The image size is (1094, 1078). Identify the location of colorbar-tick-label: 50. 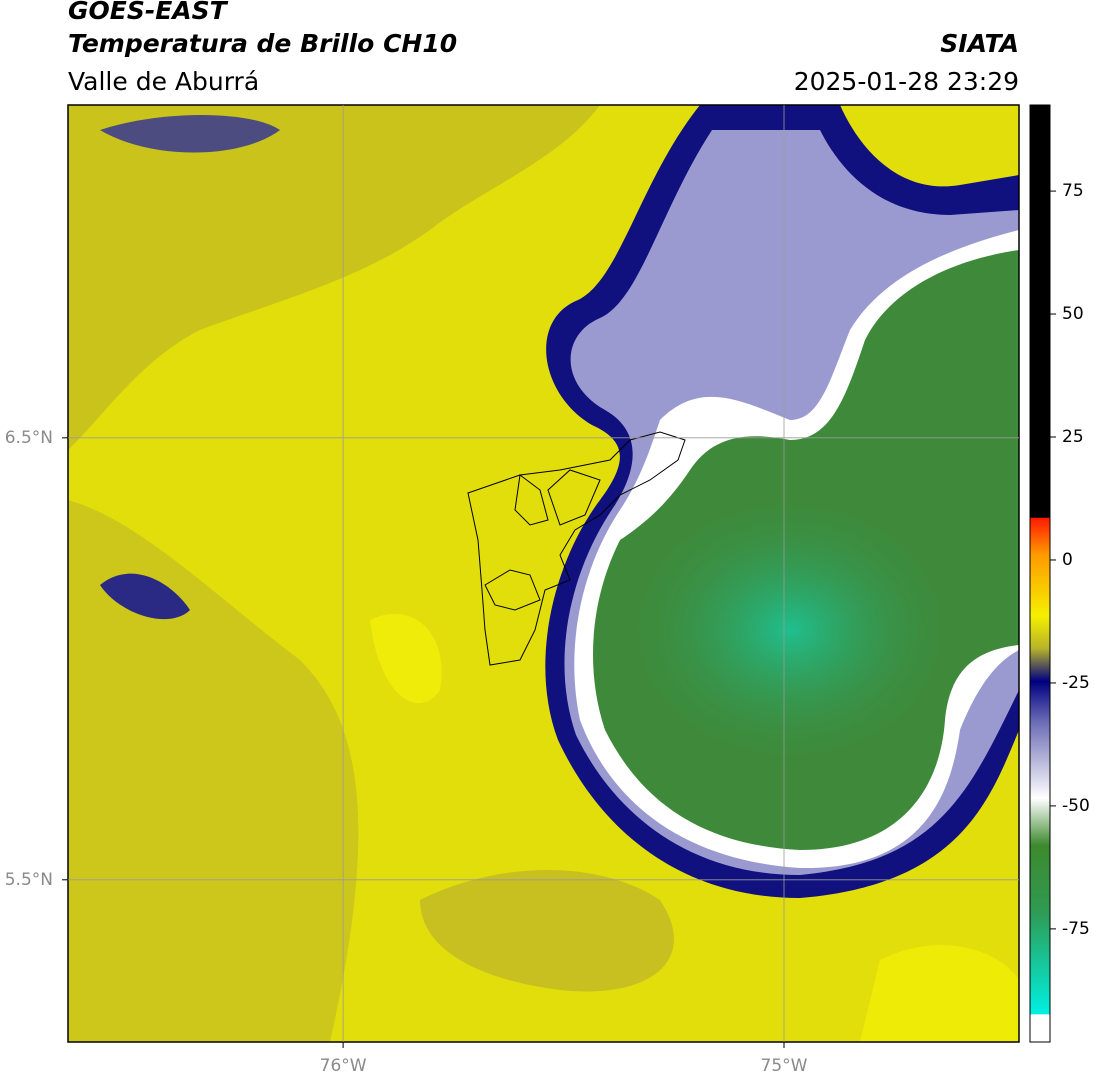
(1073, 314).